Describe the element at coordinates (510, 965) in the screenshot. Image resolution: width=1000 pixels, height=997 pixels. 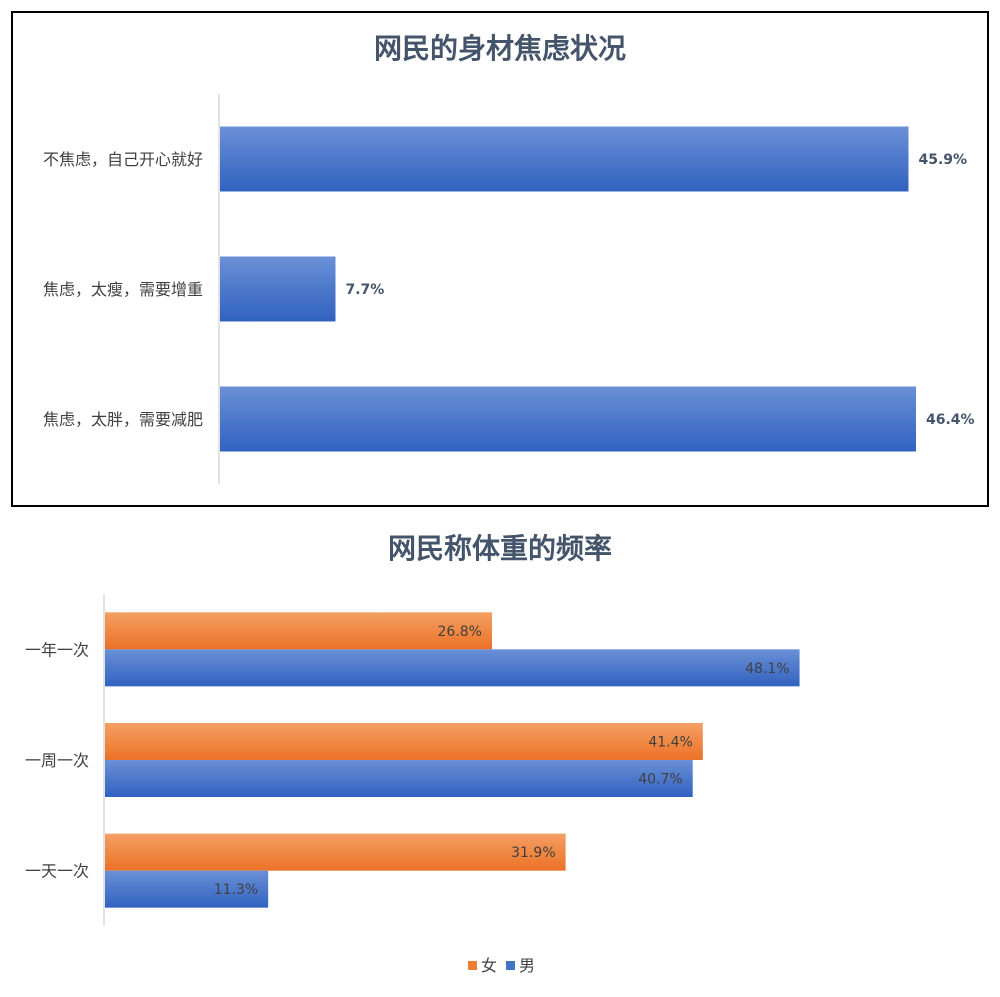
I see `legend-swatch-male` at that location.